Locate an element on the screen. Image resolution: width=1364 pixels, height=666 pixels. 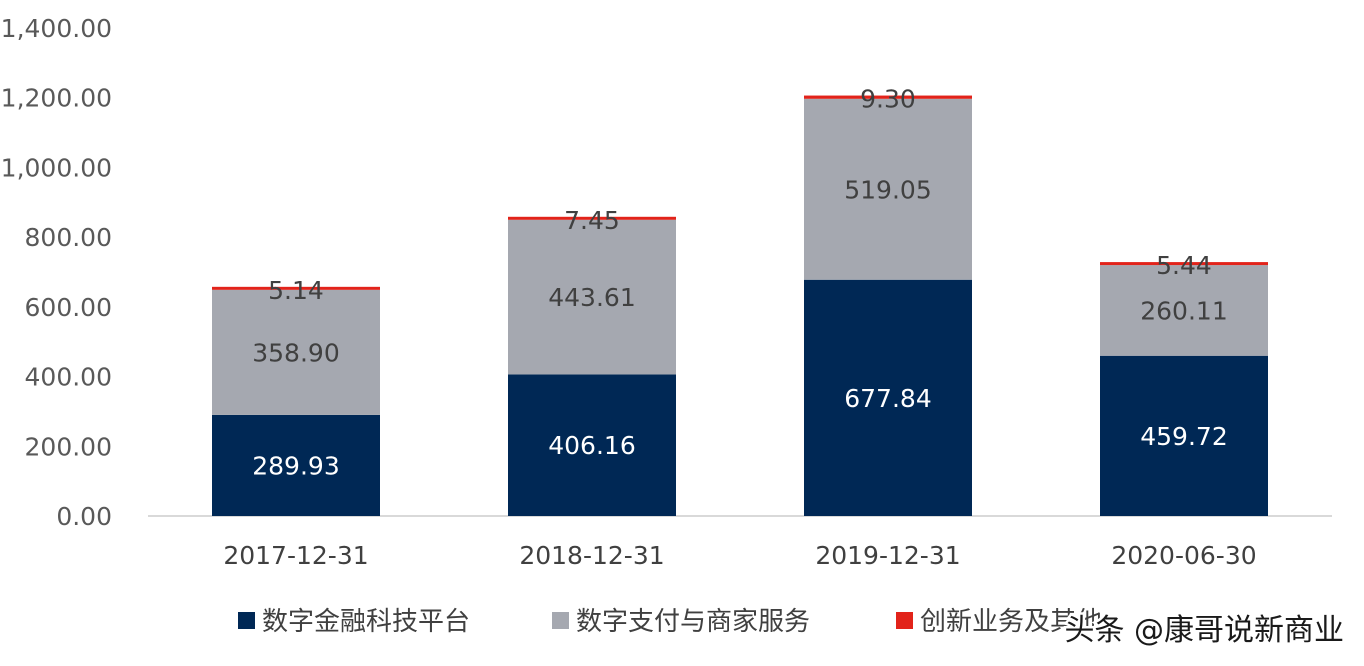
data-label: 289.93 is located at coordinates (295, 465).